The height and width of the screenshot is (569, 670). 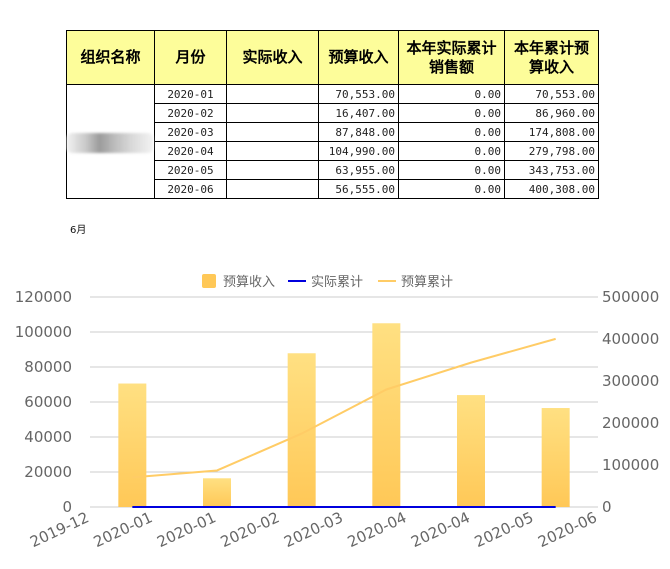 What do you see at coordinates (630, 423) in the screenshot?
I see `right-tick-label: 200000` at bounding box center [630, 423].